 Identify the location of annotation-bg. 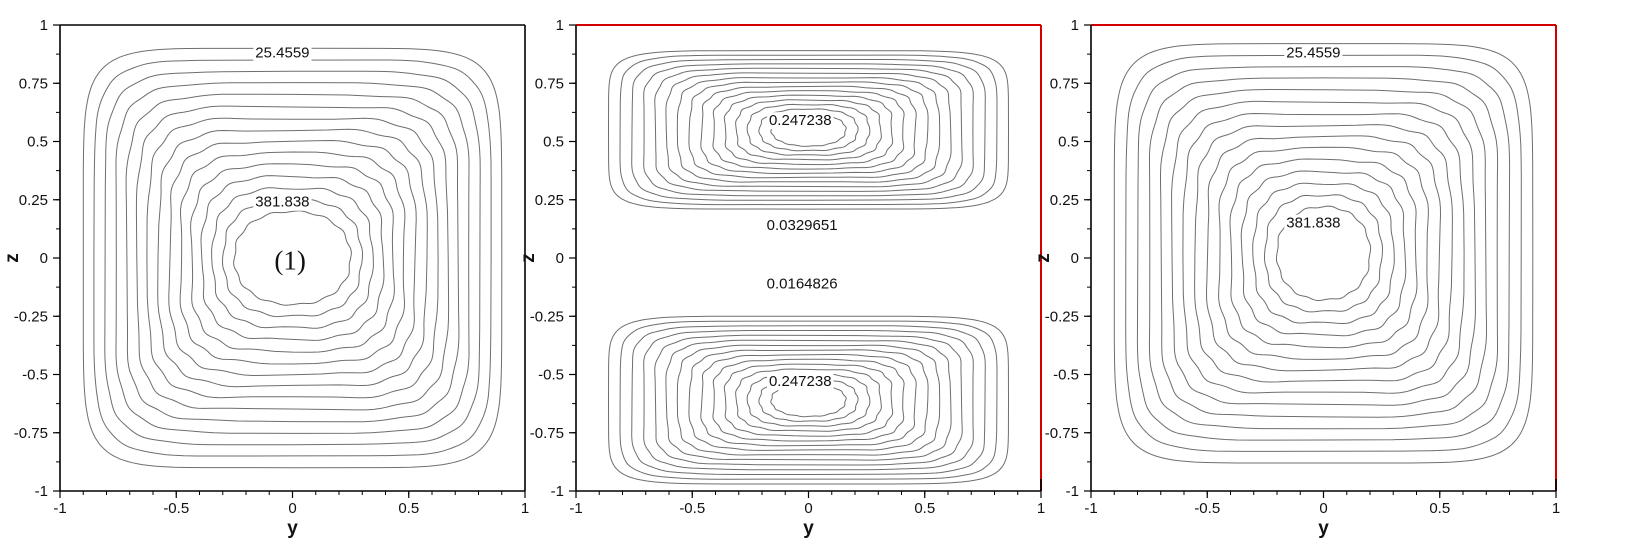
(290, 260).